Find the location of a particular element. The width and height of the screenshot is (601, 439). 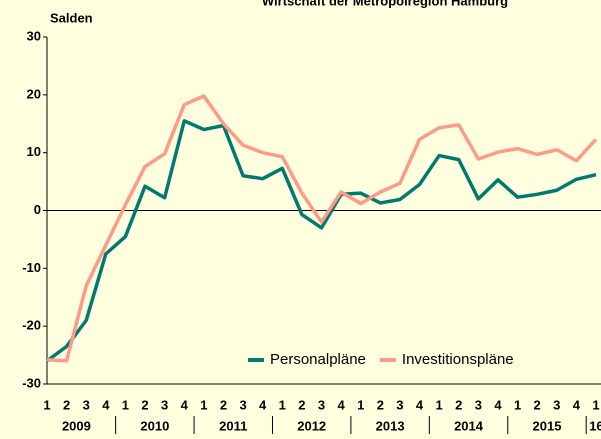

chart-title: Wirtschaft der Metropolregion Hamburg is located at coordinates (385, 4).